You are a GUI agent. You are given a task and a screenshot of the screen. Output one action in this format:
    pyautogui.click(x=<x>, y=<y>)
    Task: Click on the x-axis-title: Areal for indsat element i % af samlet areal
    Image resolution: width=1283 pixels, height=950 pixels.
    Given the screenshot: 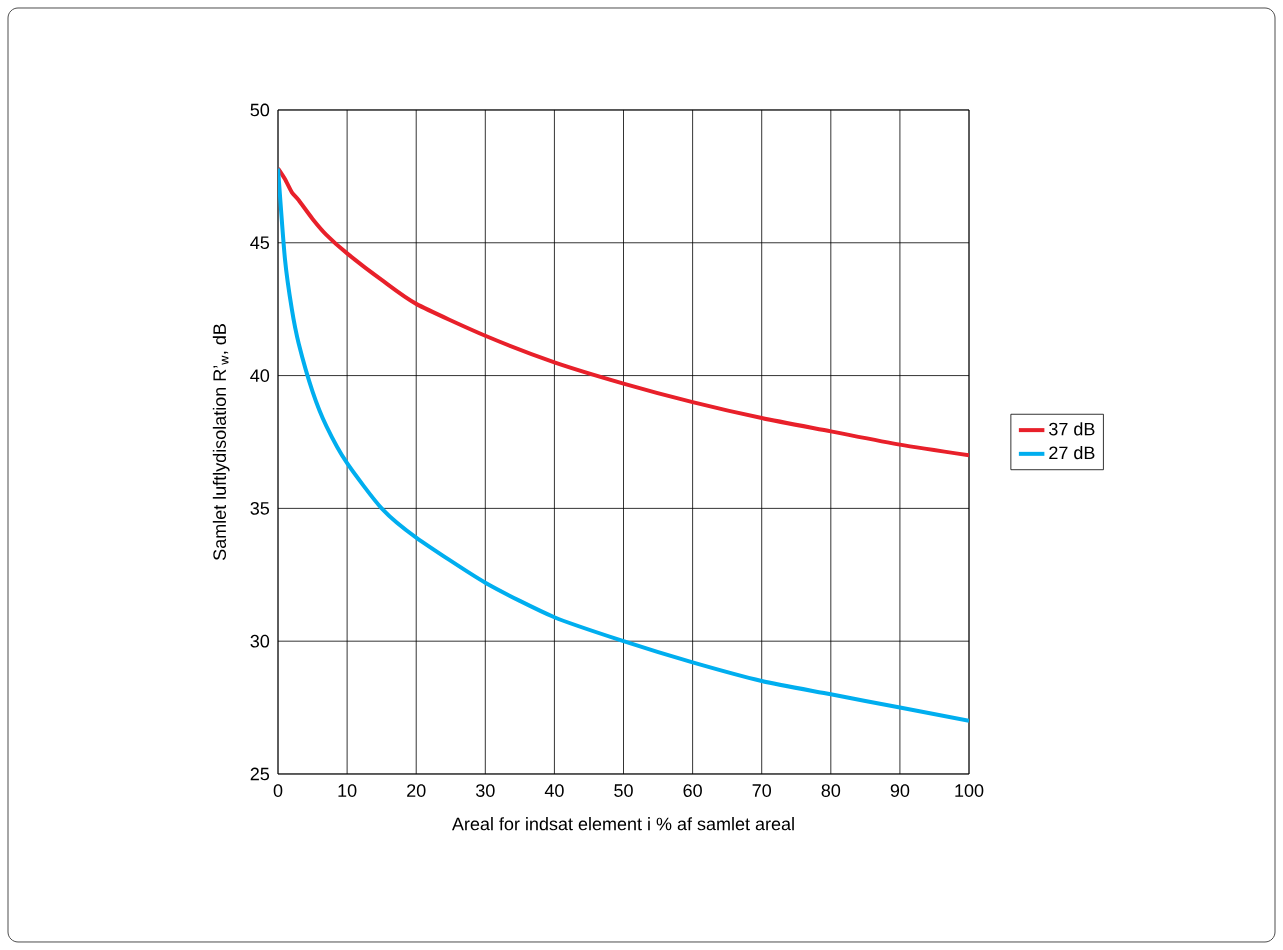 What is the action you would take?
    pyautogui.click(x=622, y=824)
    